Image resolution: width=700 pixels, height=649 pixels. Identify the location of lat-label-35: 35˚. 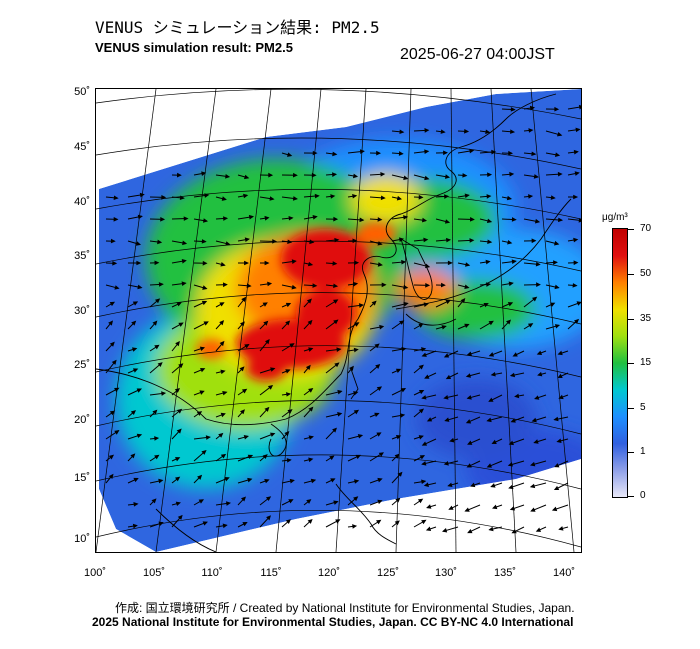
(82, 256).